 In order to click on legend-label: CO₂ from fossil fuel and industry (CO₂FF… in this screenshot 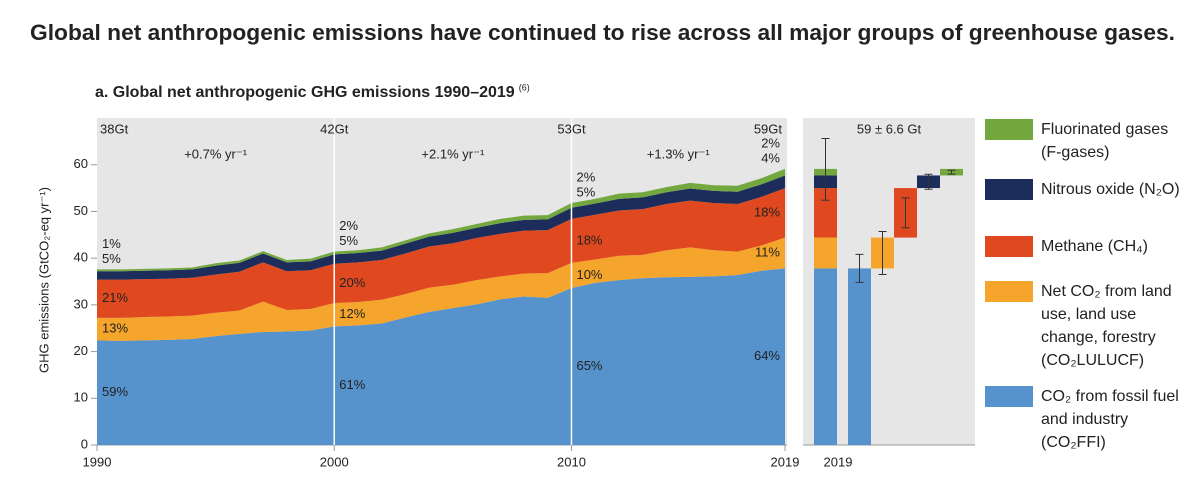, I will do `click(1110, 419)`.